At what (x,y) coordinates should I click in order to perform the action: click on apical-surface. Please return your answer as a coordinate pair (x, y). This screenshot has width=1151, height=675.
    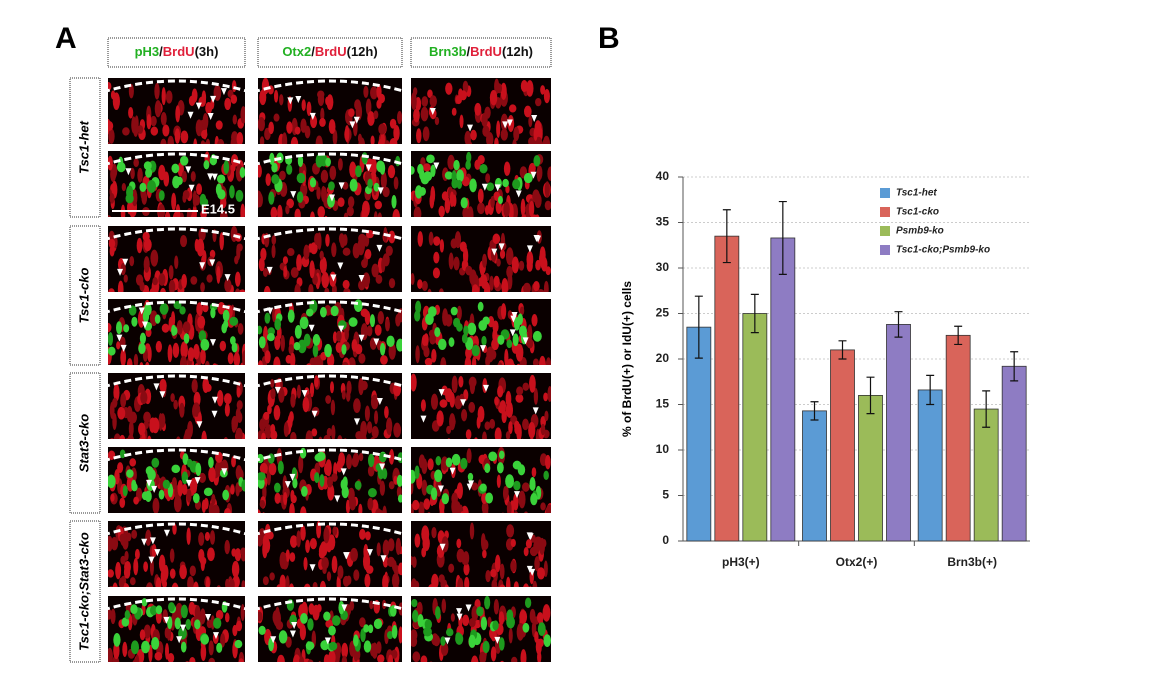
    Looking at the image, I should click on (176, 604).